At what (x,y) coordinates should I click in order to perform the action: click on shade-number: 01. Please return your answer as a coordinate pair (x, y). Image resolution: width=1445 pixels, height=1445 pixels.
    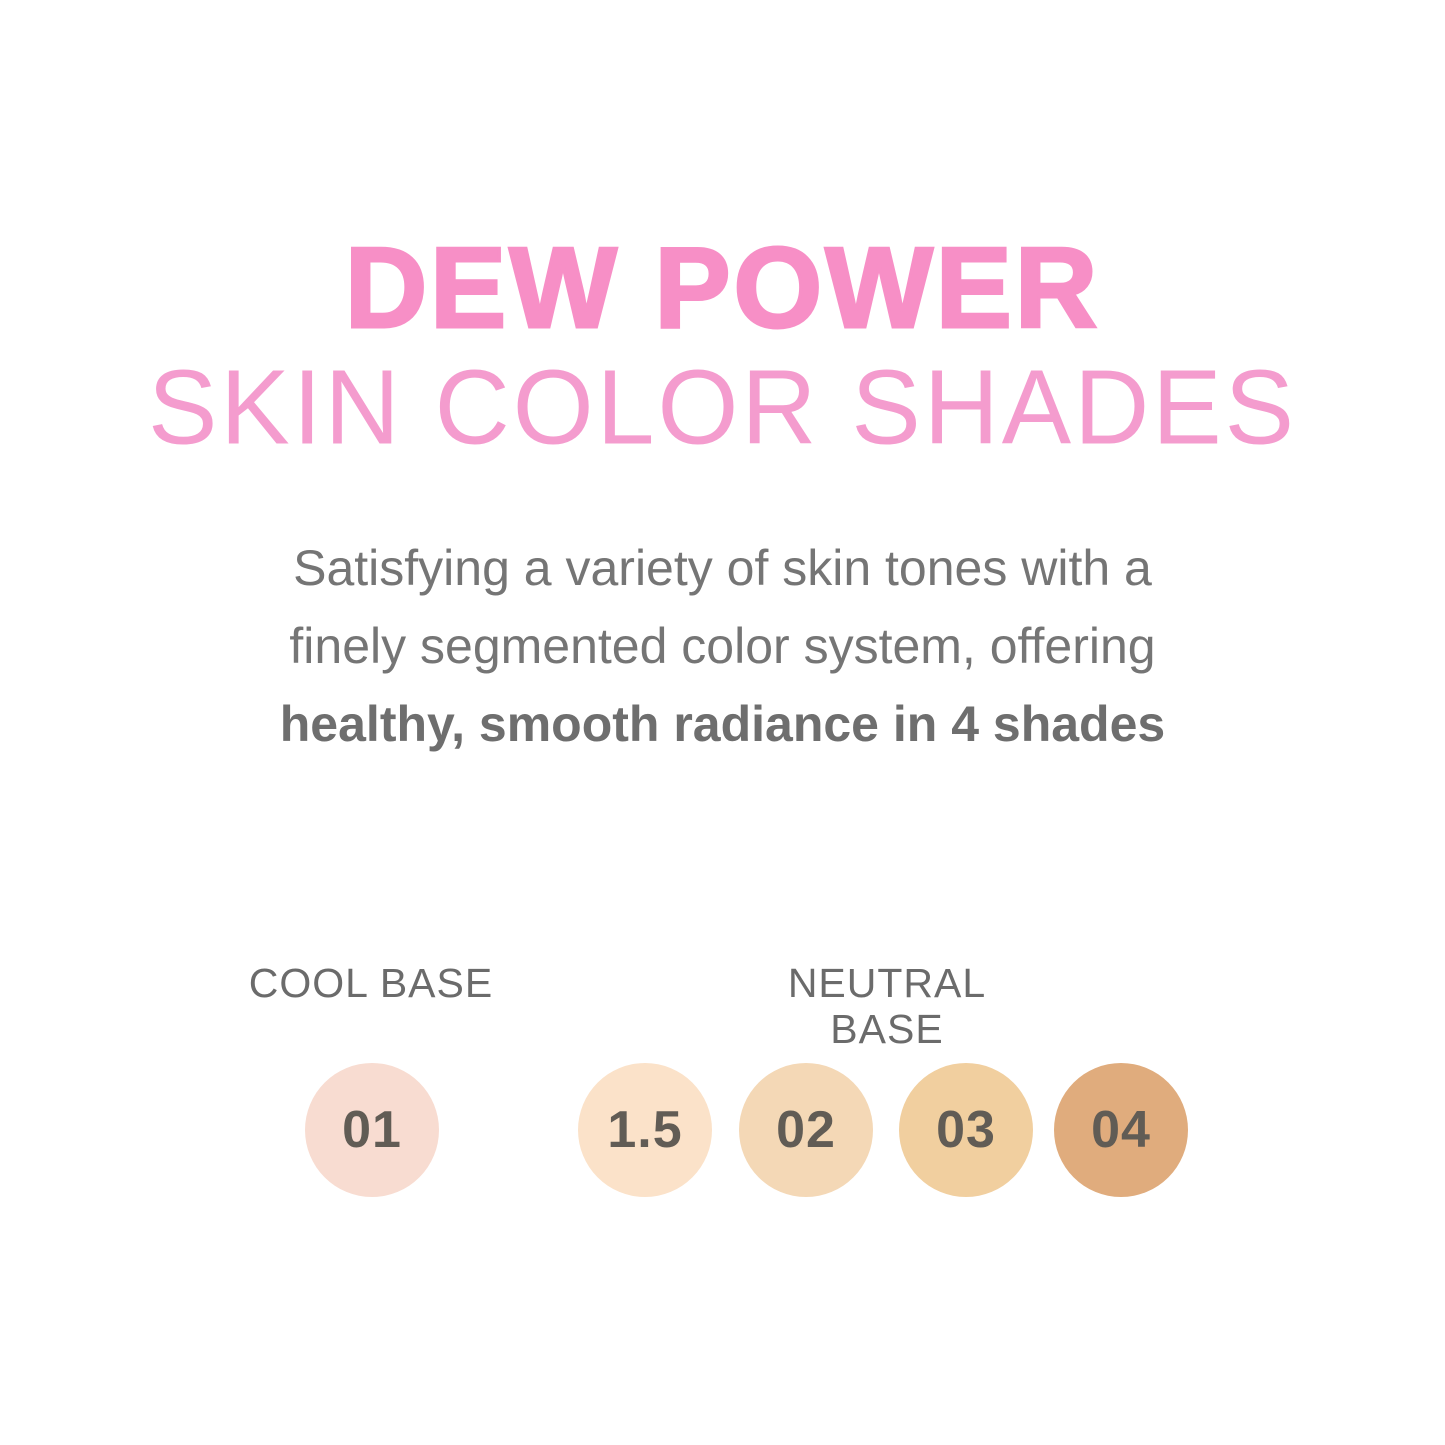
    Looking at the image, I should click on (372, 1130).